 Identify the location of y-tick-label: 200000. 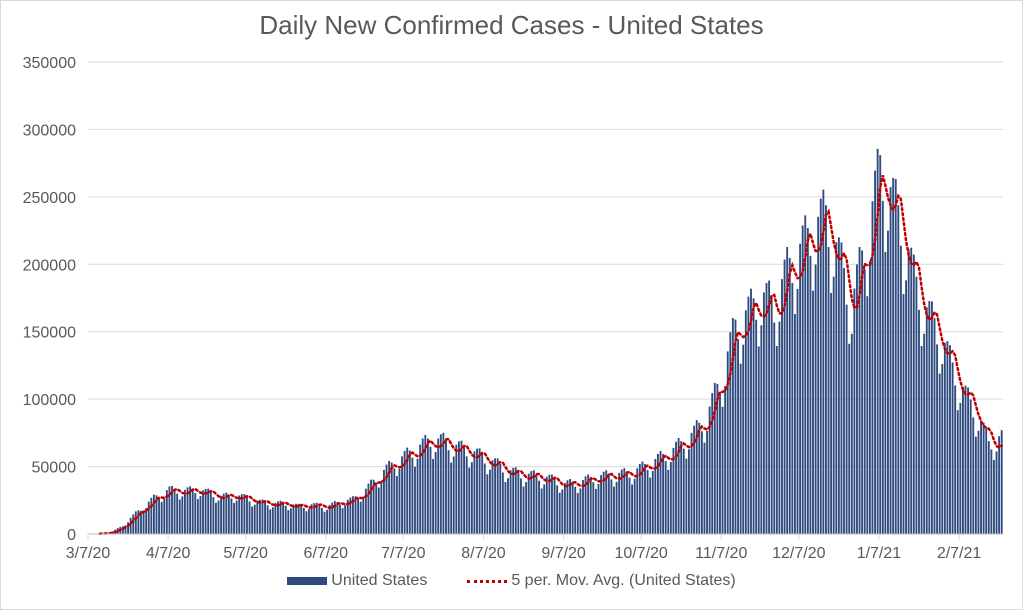
(49, 265).